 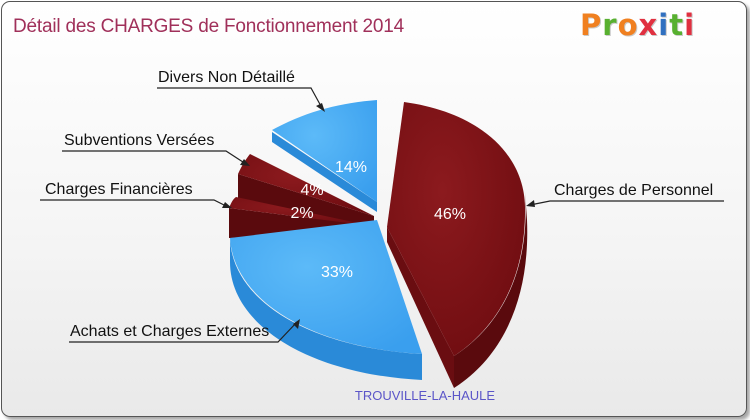 I want to click on slice-personnel-side-left, so click(x=420, y=307).